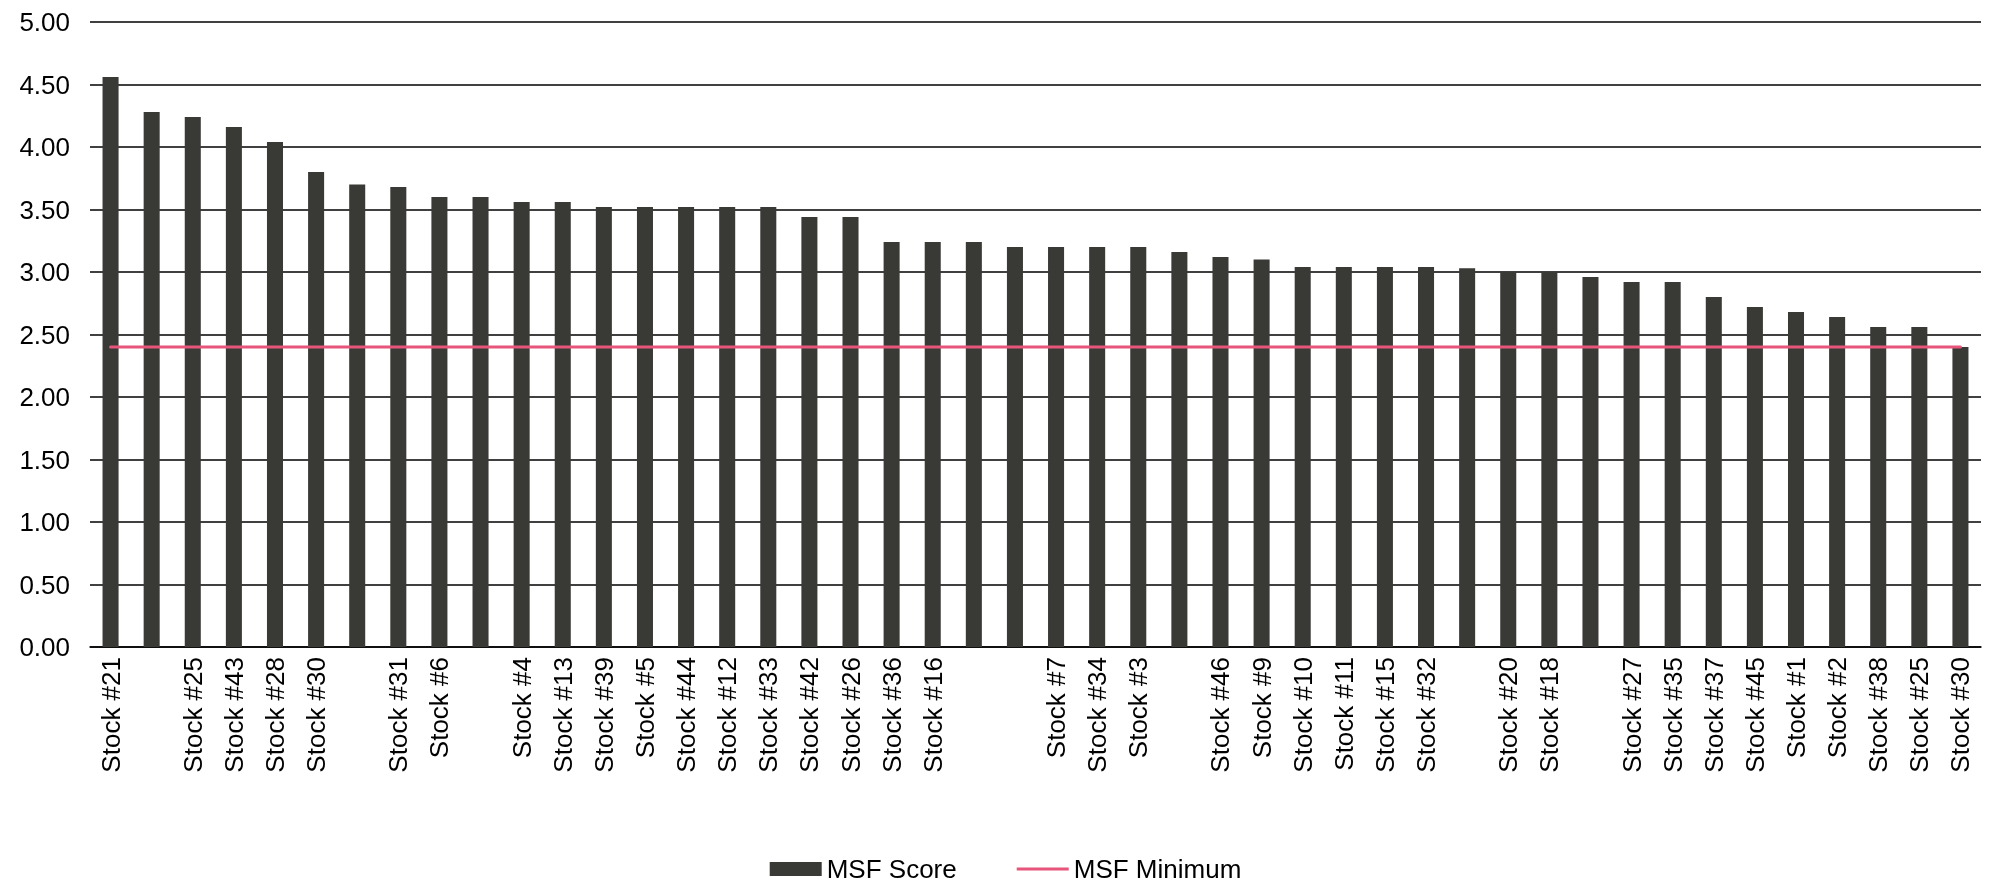 This screenshot has height=887, width=2011. Describe the element at coordinates (1056, 708) in the screenshot. I see `x-tick-label: Stock #7` at that location.